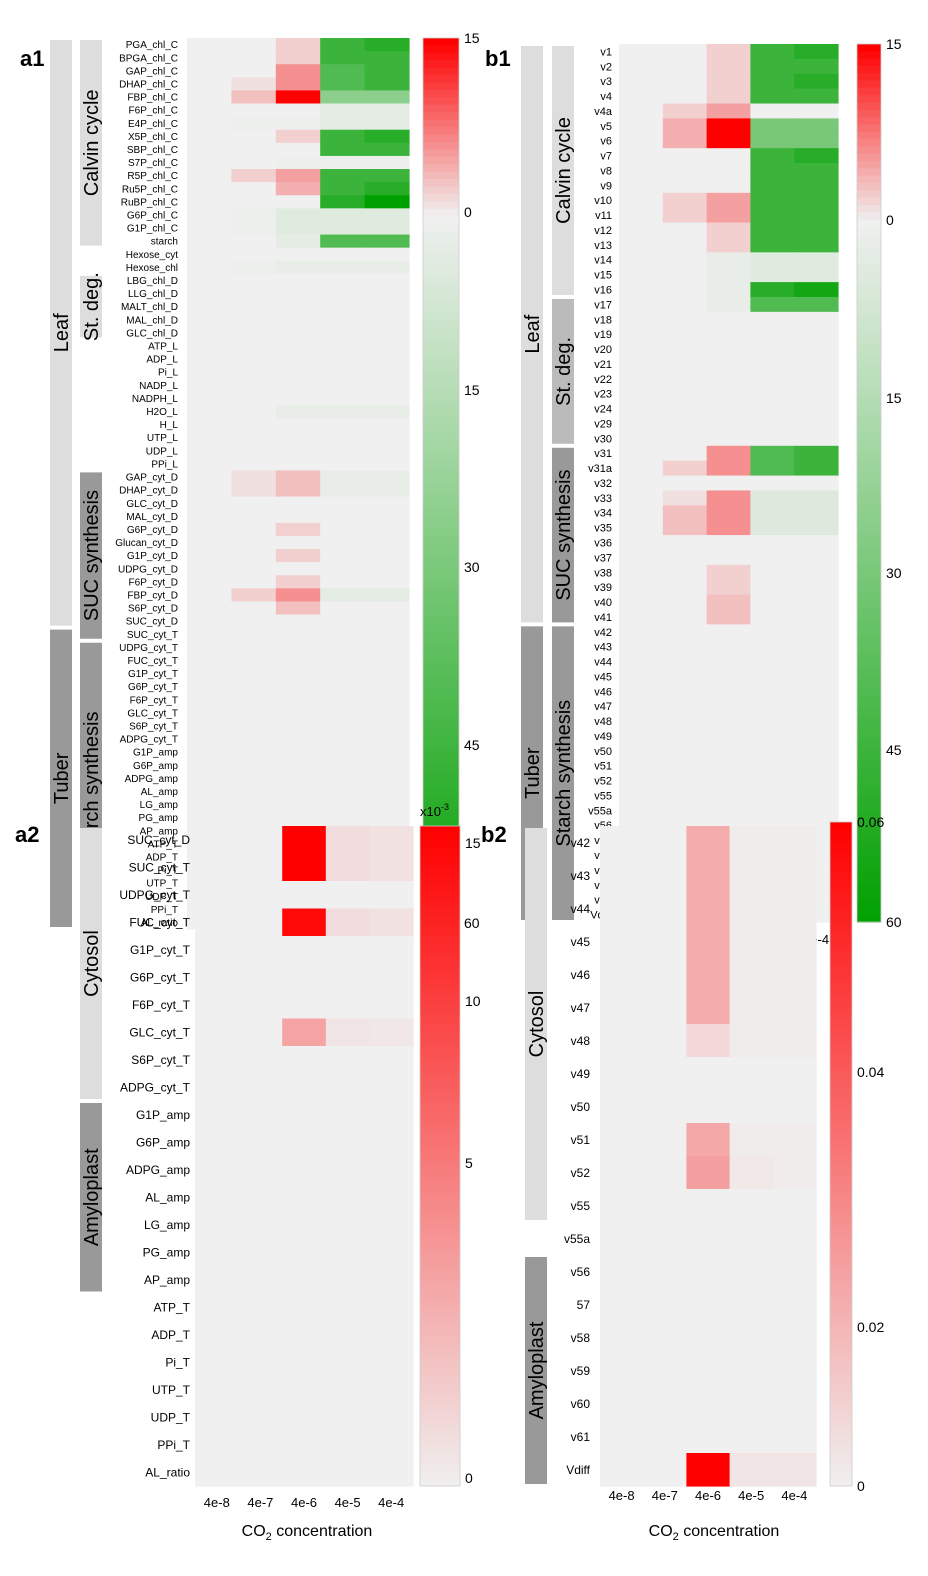 Image resolution: width=928 pixels, height=1576 pixels. What do you see at coordinates (162, 884) in the screenshot?
I see `row-label: UTP_T` at bounding box center [162, 884].